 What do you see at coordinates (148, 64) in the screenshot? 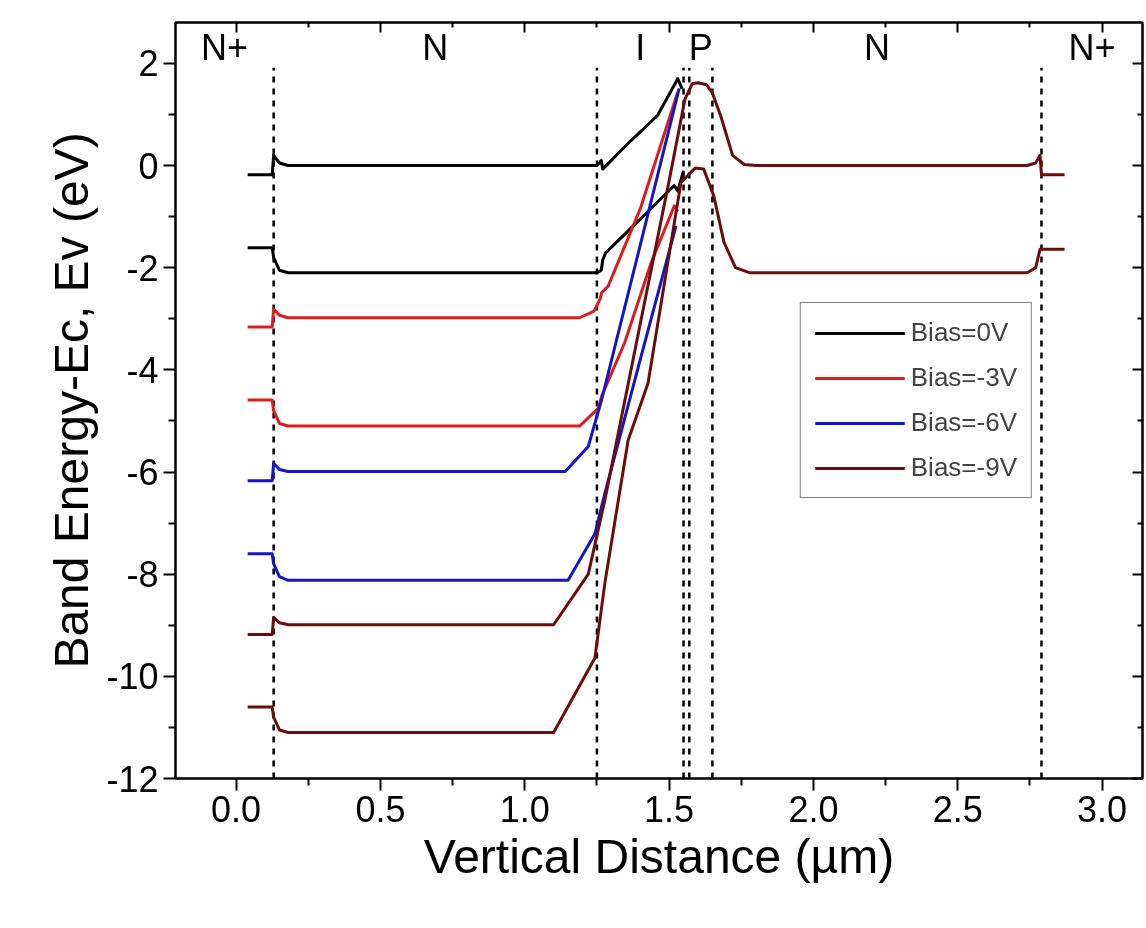
I see `y-tick-label: 2` at bounding box center [148, 64].